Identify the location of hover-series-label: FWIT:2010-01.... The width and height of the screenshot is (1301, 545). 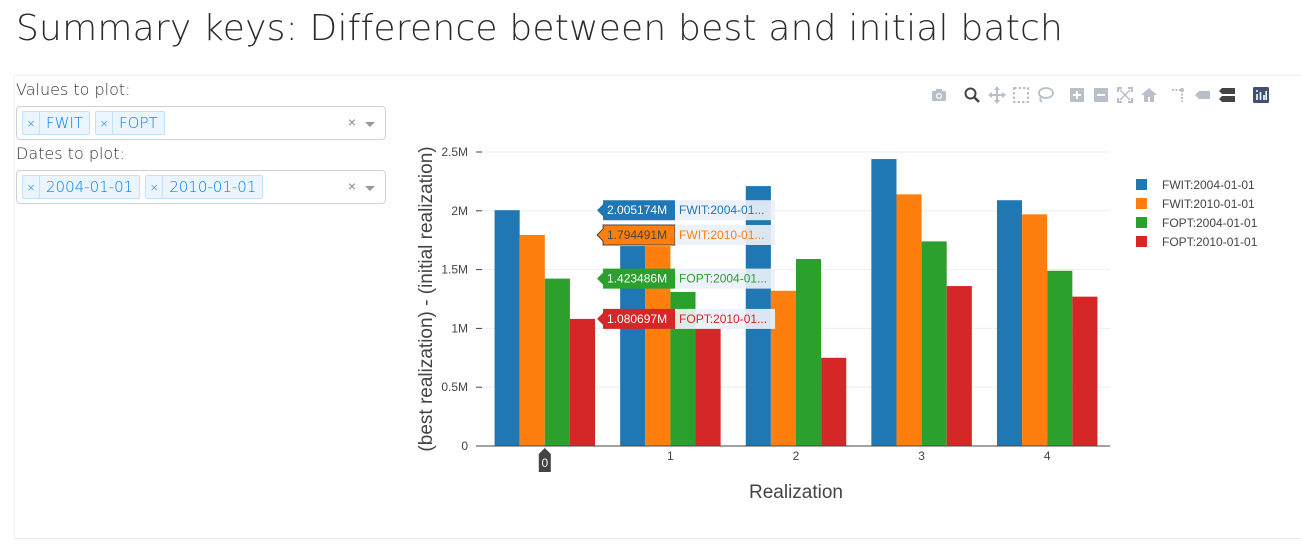
(721, 235).